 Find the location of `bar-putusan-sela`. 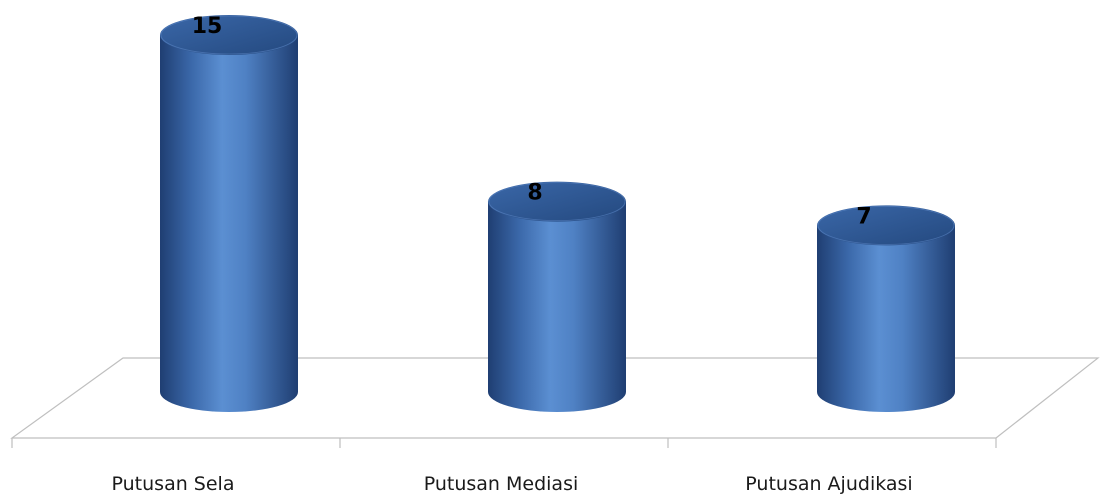

bar-putusan-sela is located at coordinates (229, 213).